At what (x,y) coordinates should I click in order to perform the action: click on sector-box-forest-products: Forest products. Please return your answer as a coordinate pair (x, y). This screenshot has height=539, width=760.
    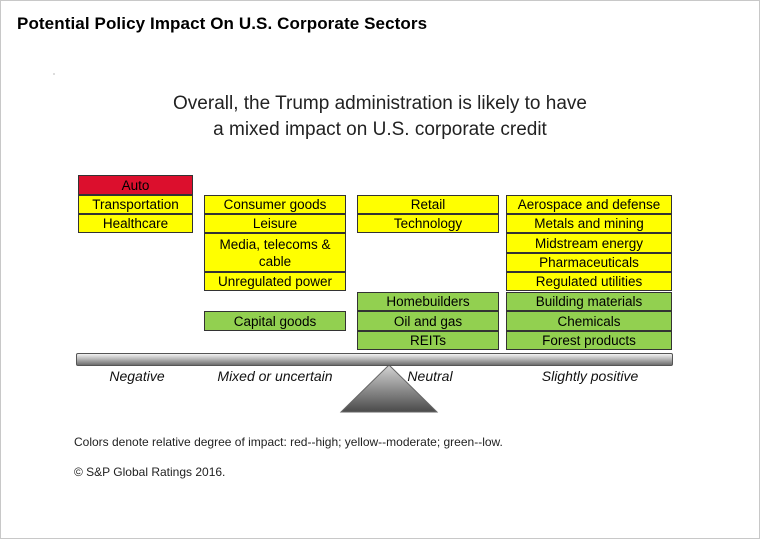
    Looking at the image, I should click on (589, 340).